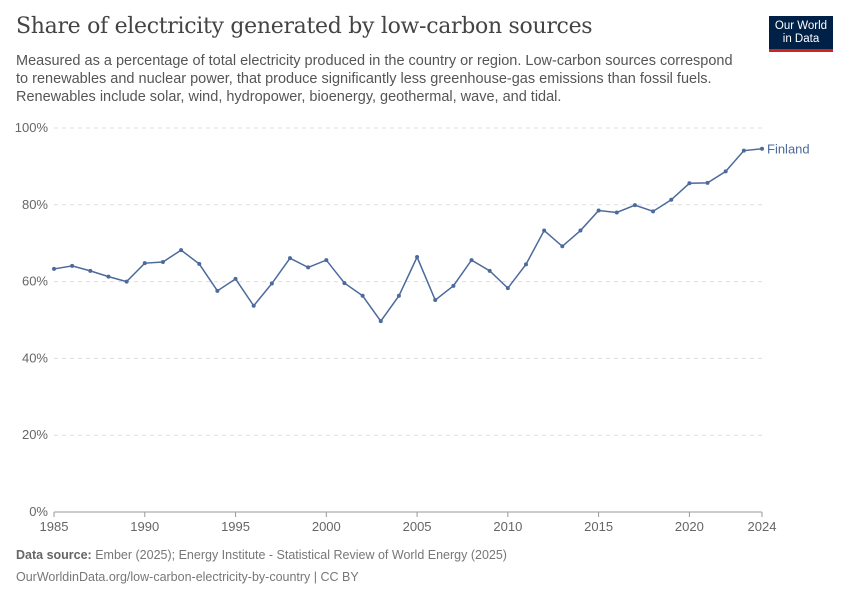 This screenshot has height=600, width=850. I want to click on y-tick-label: 100%, so click(32, 127).